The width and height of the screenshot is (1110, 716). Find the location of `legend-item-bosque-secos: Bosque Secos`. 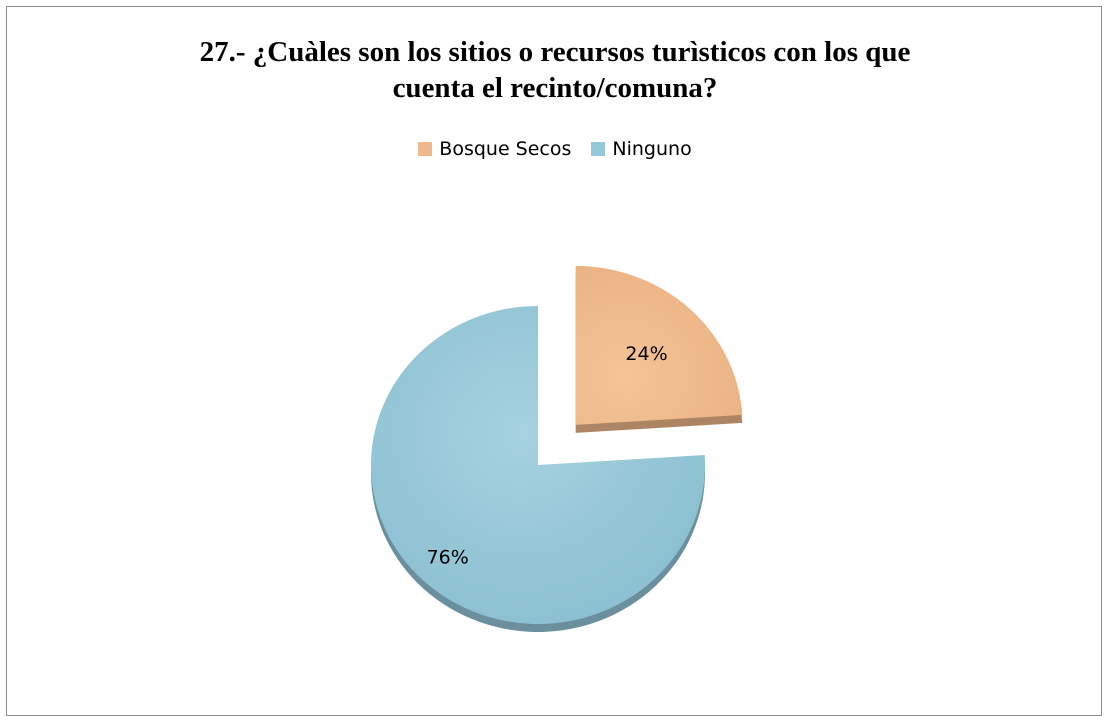

legend-item-bosque-secos: Bosque Secos is located at coordinates (494, 149).